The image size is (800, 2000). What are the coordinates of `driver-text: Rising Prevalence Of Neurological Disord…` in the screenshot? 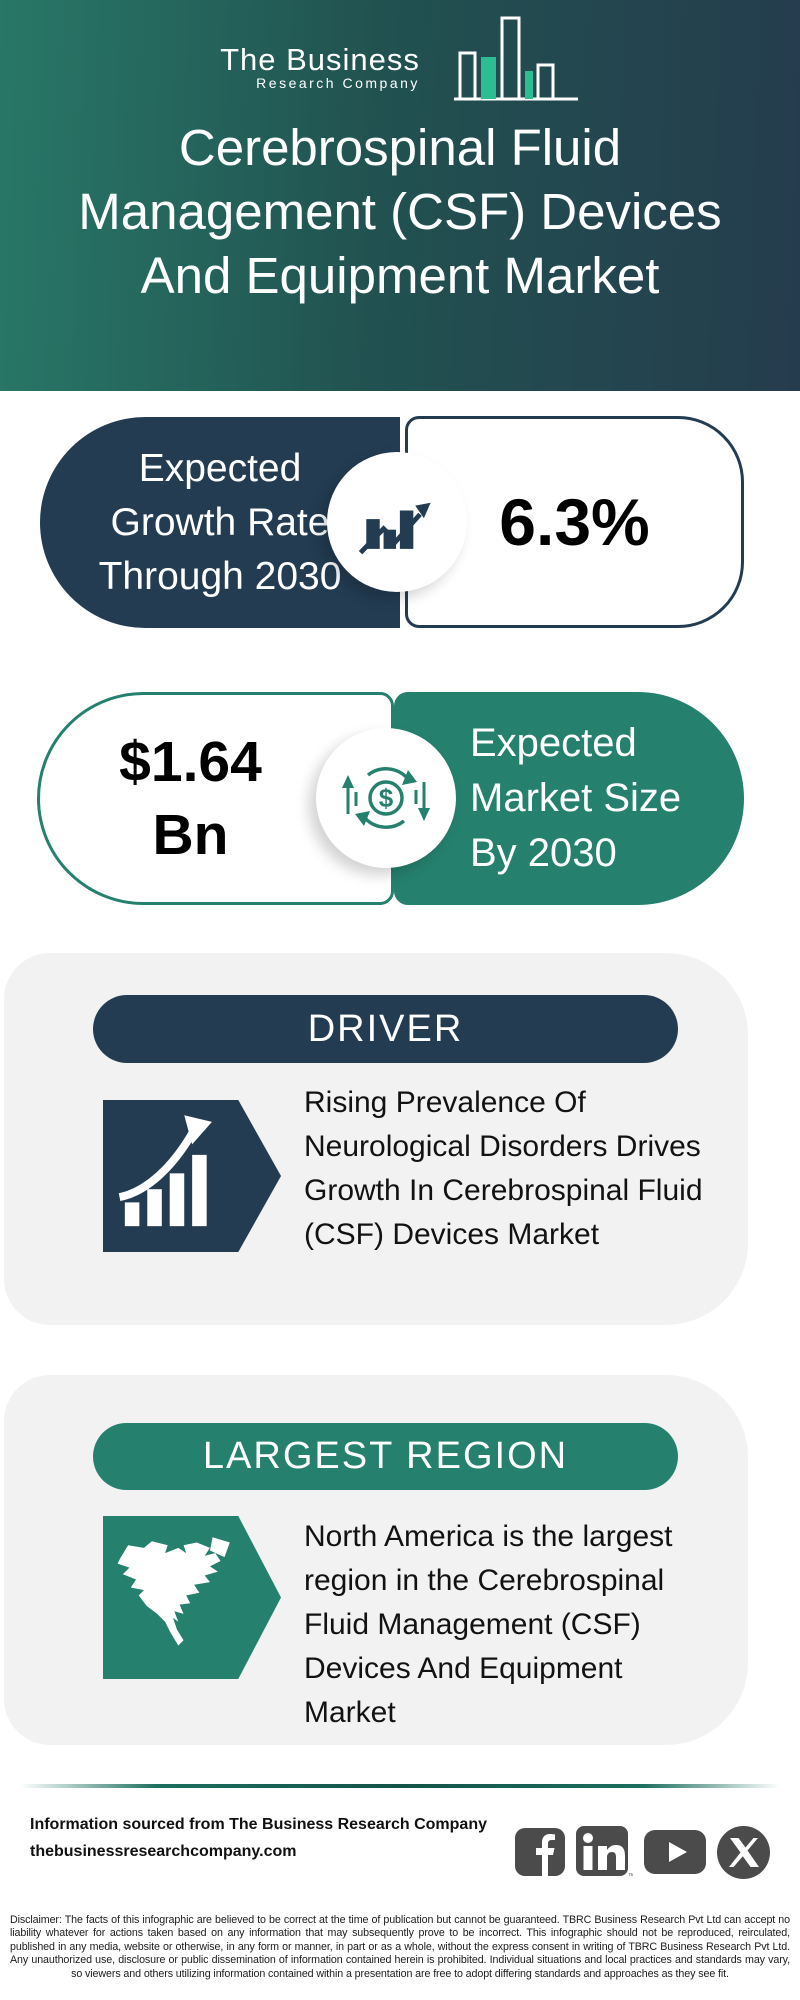 It's located at (519, 1169).